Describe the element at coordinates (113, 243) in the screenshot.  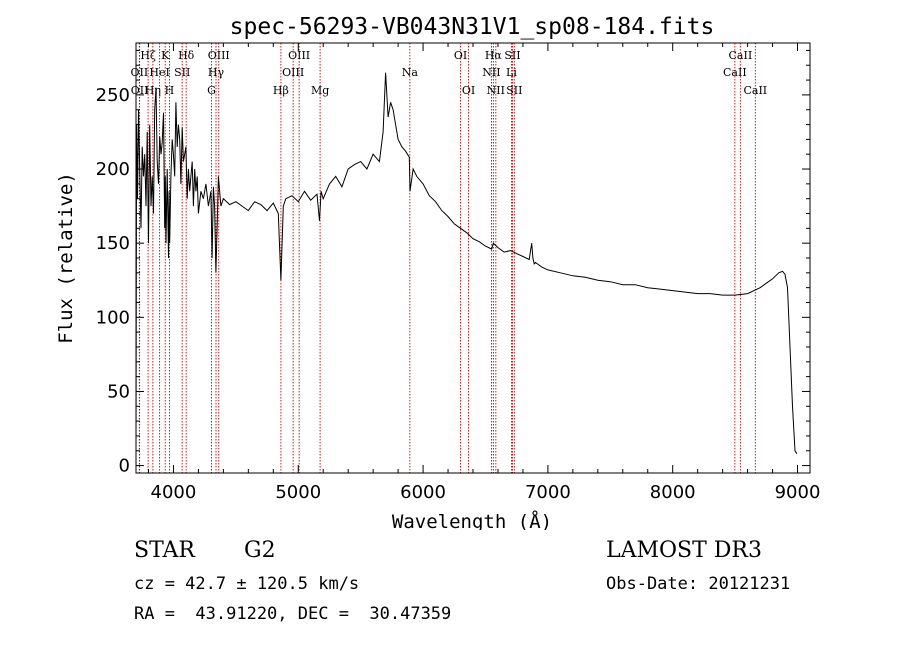
I see `y-tick-label: 150` at that location.